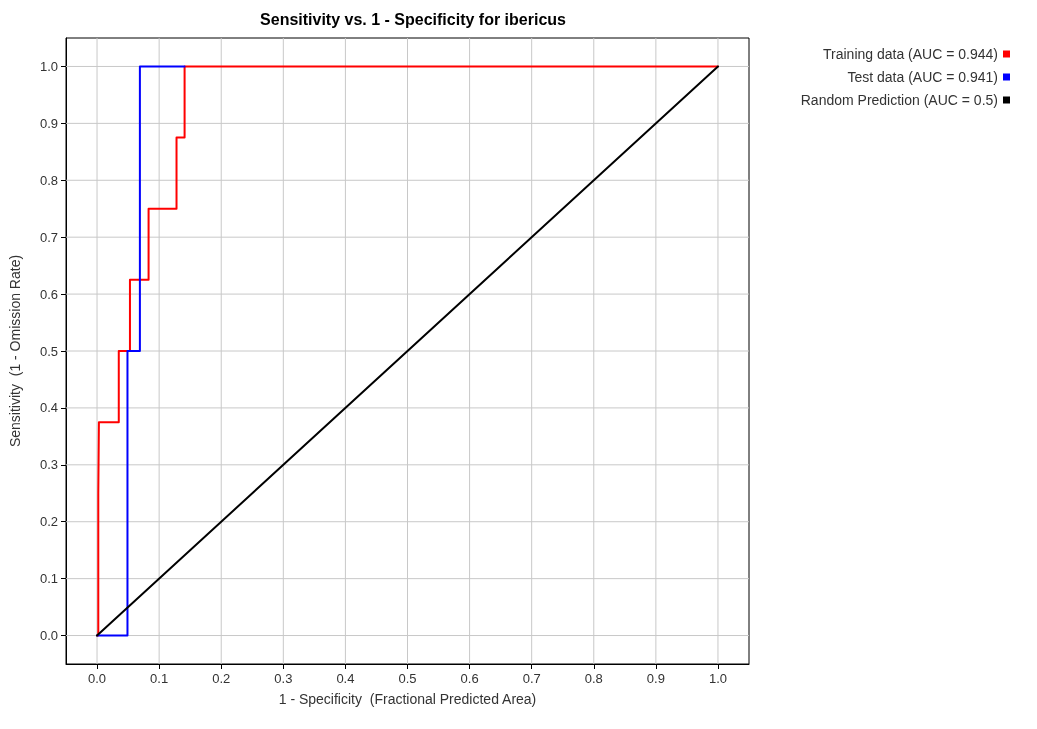 The height and width of the screenshot is (729, 1037). I want to click on x-tick-label: 0.8, so click(593, 678).